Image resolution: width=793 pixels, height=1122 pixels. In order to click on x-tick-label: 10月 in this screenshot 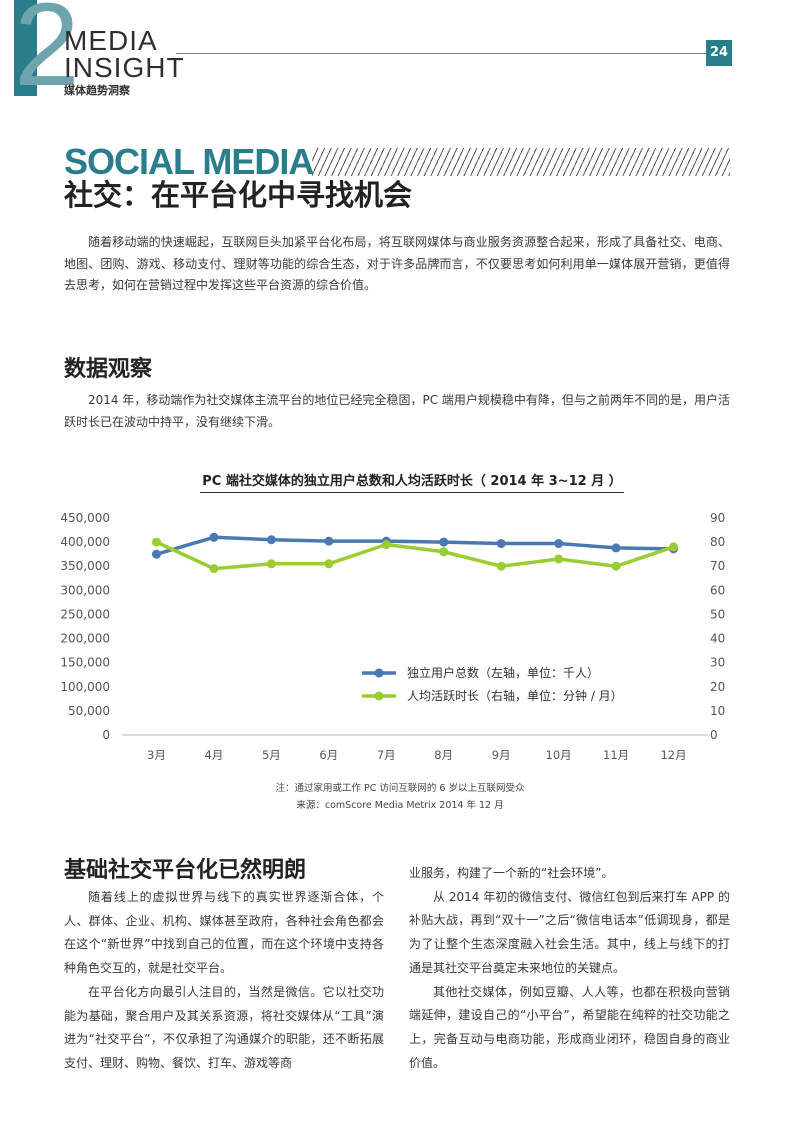, I will do `click(559, 755)`.